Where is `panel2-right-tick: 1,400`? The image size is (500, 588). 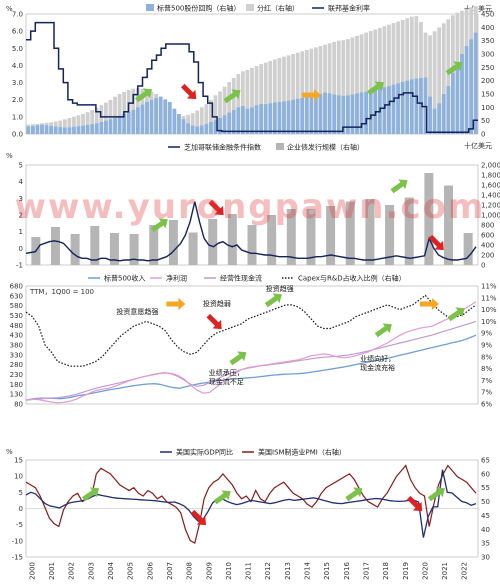
panel2-right-tick: 1,400 is located at coordinates (490, 196).